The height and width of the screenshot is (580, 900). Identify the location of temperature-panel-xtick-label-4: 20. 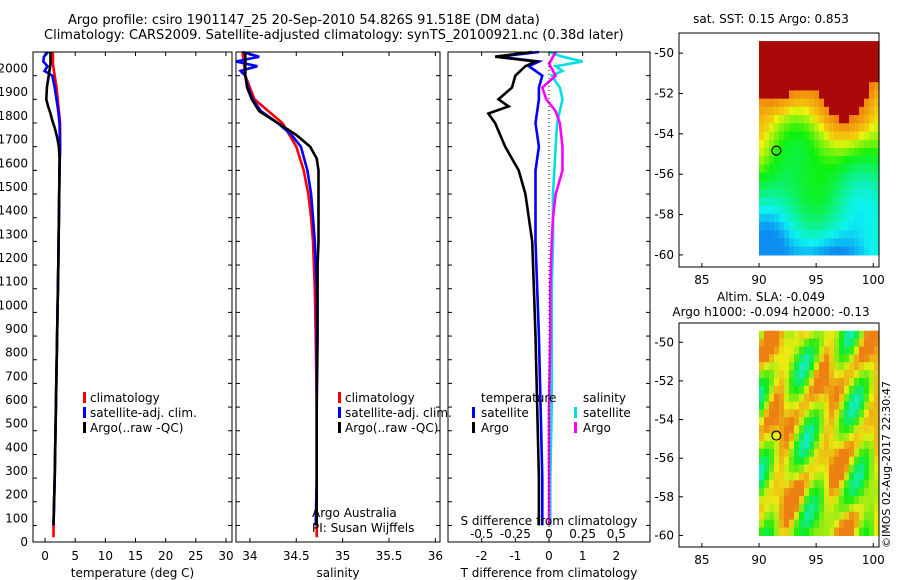
(165, 556).